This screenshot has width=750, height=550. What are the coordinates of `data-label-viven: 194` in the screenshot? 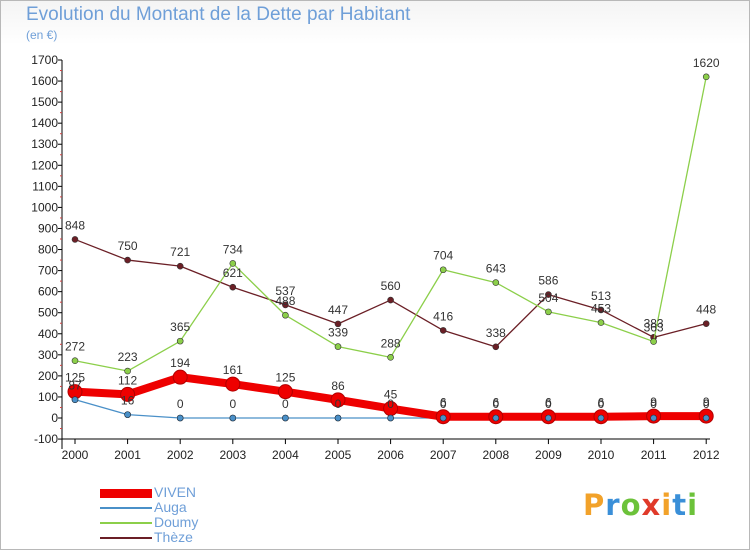 It's located at (180, 363).